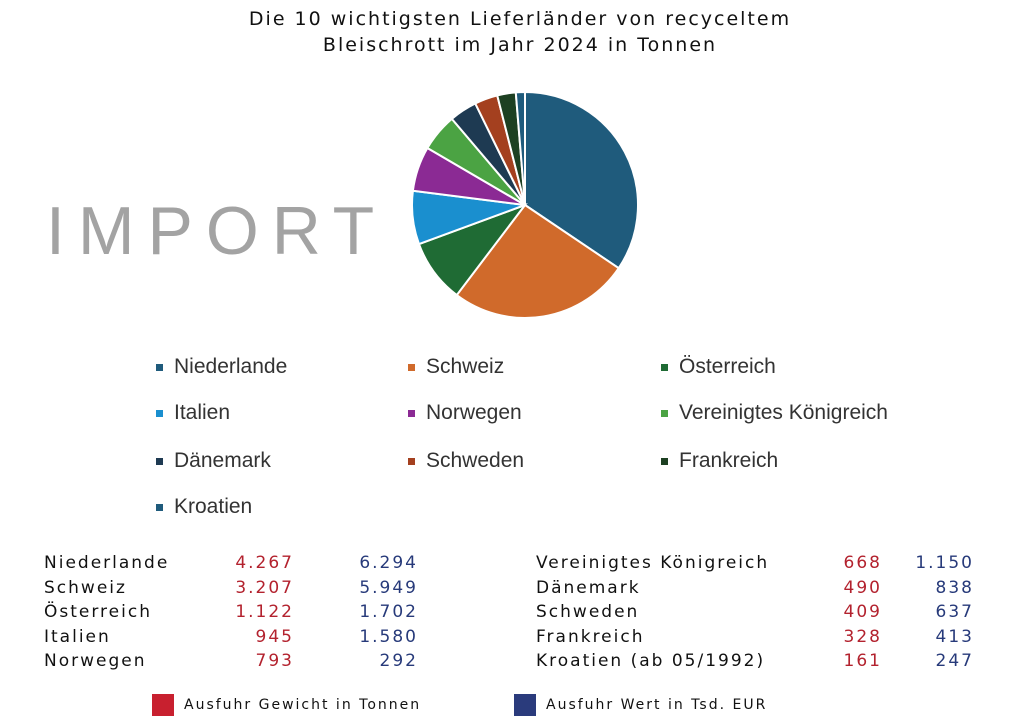 This screenshot has height=722, width=1024. I want to click on export-value: 1.150, so click(944, 563).